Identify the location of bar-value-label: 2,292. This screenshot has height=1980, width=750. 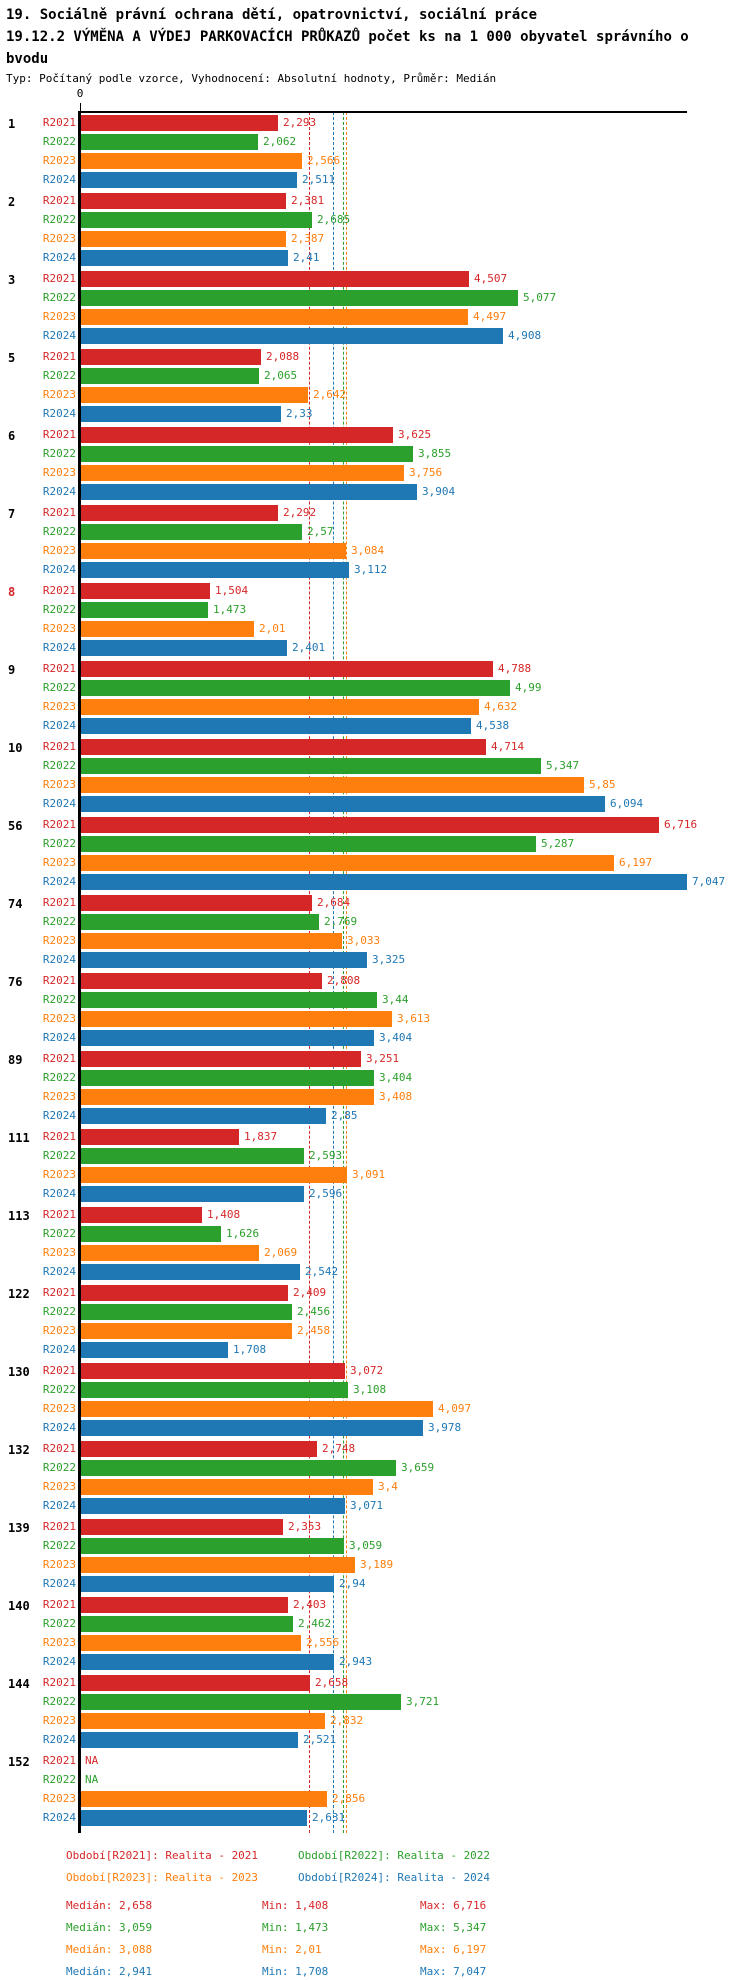
(300, 512).